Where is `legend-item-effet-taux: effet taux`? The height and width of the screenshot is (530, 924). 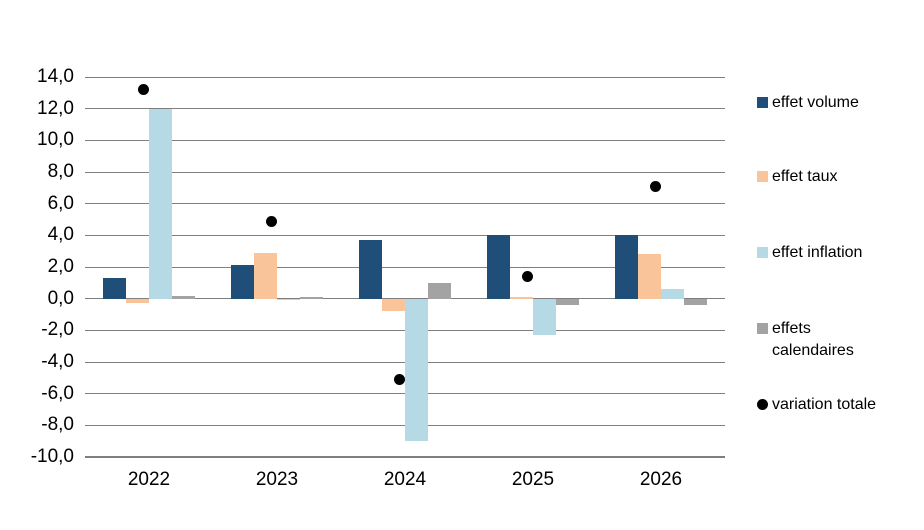
legend-item-effet-taux: effet taux is located at coordinates (797, 177).